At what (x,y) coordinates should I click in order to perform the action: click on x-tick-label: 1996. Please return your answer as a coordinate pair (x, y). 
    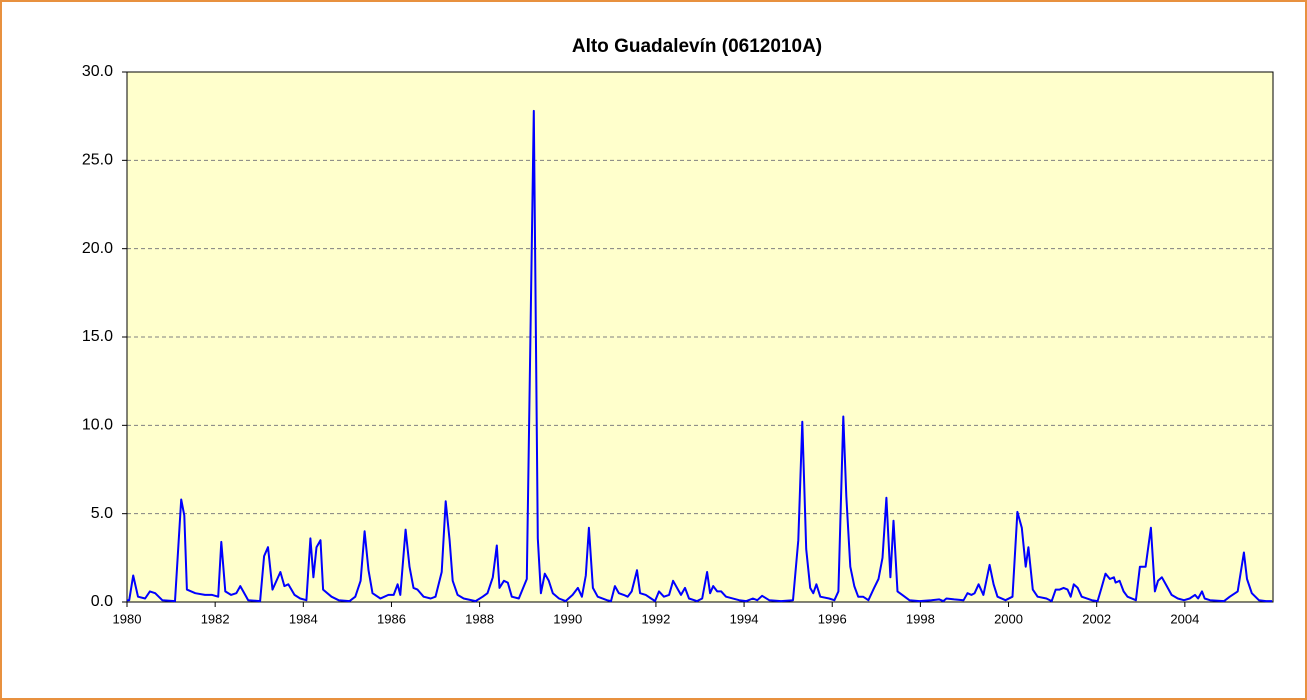
    Looking at the image, I should click on (832, 618).